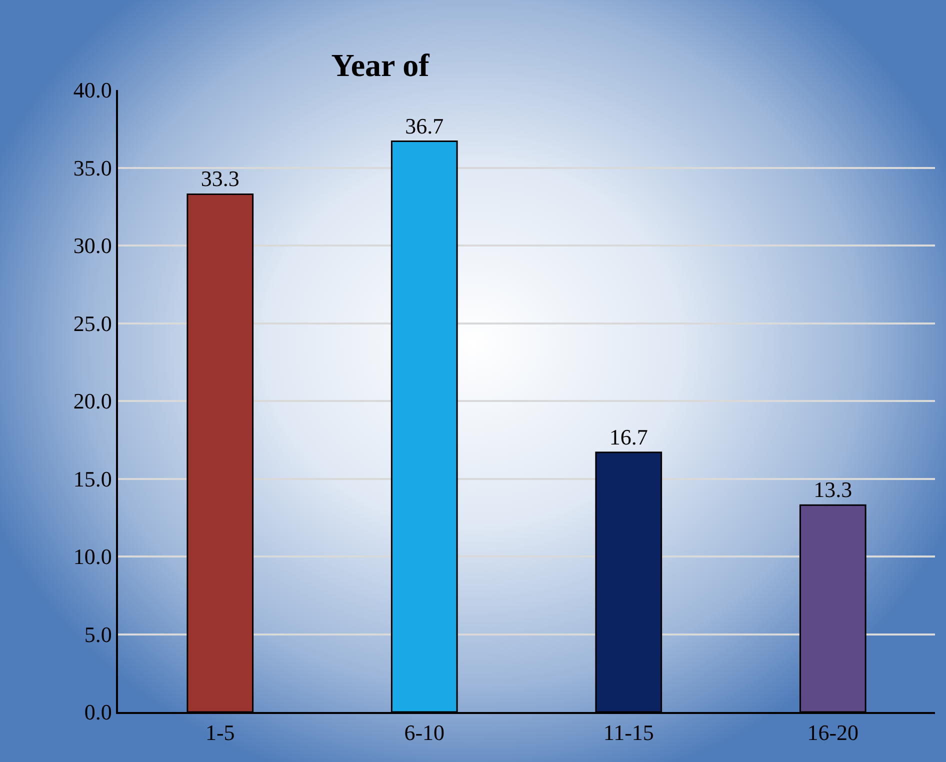  I want to click on y-tick-label: 0.0, so click(98, 712).